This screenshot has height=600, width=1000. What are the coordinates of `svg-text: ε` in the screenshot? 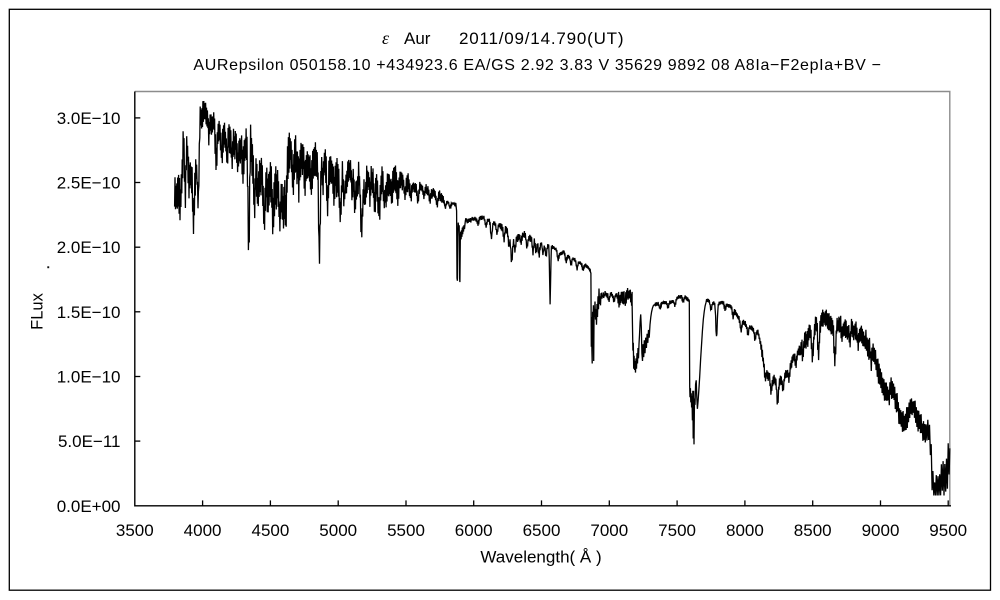 It's located at (386, 38).